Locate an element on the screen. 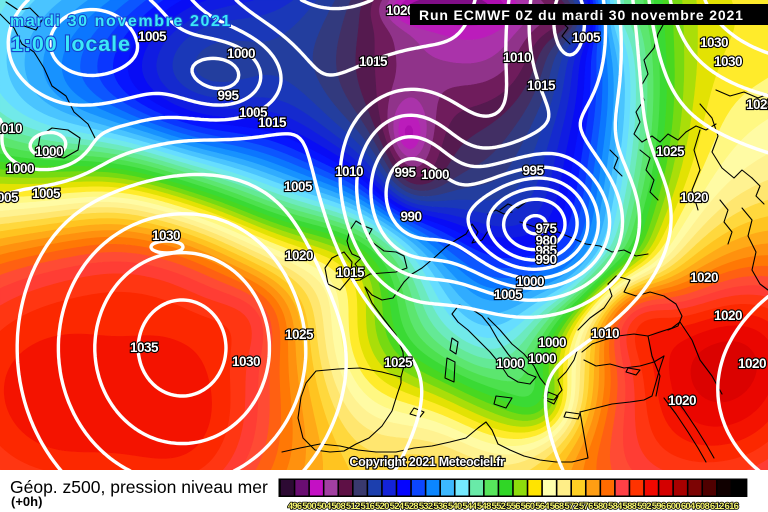 This screenshot has height=512, width=768. svg-text: 564 is located at coordinates (542, 506).